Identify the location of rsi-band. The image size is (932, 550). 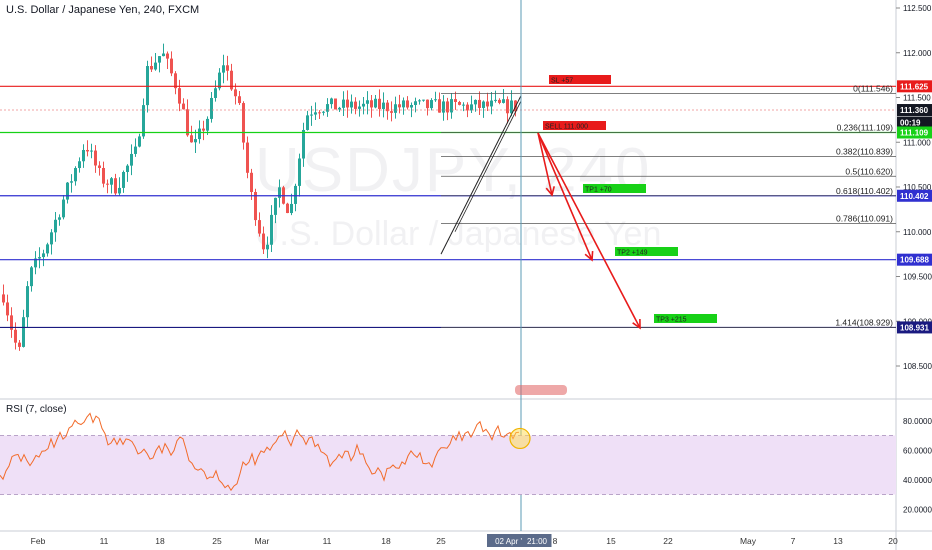
(448, 465).